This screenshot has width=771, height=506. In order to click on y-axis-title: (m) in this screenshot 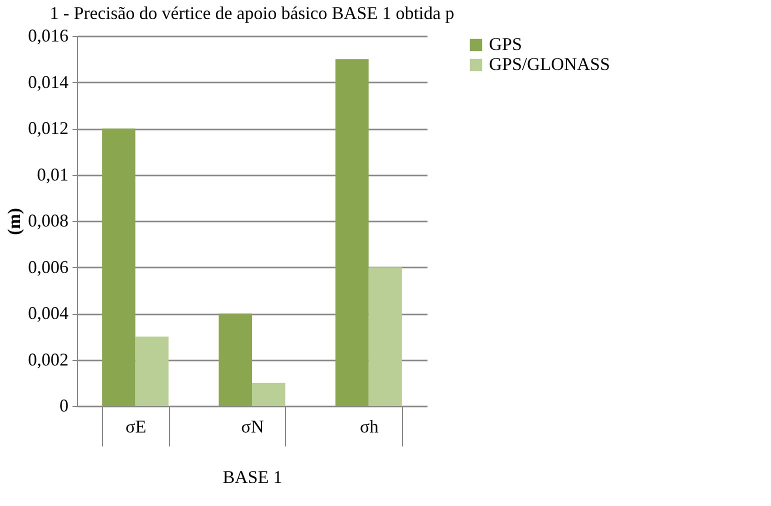, I will do `click(14, 221)`.